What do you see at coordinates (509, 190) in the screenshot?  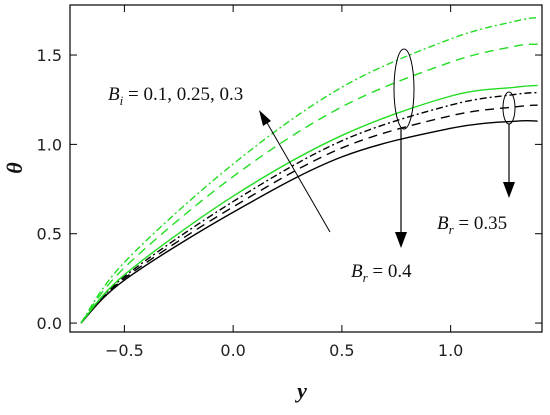 I see `br035-arrow-head` at bounding box center [509, 190].